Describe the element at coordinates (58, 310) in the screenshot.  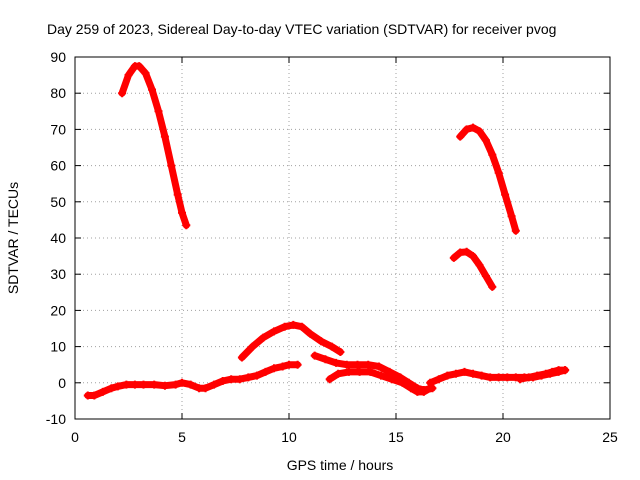
I see `y-tick-label: 20` at that location.